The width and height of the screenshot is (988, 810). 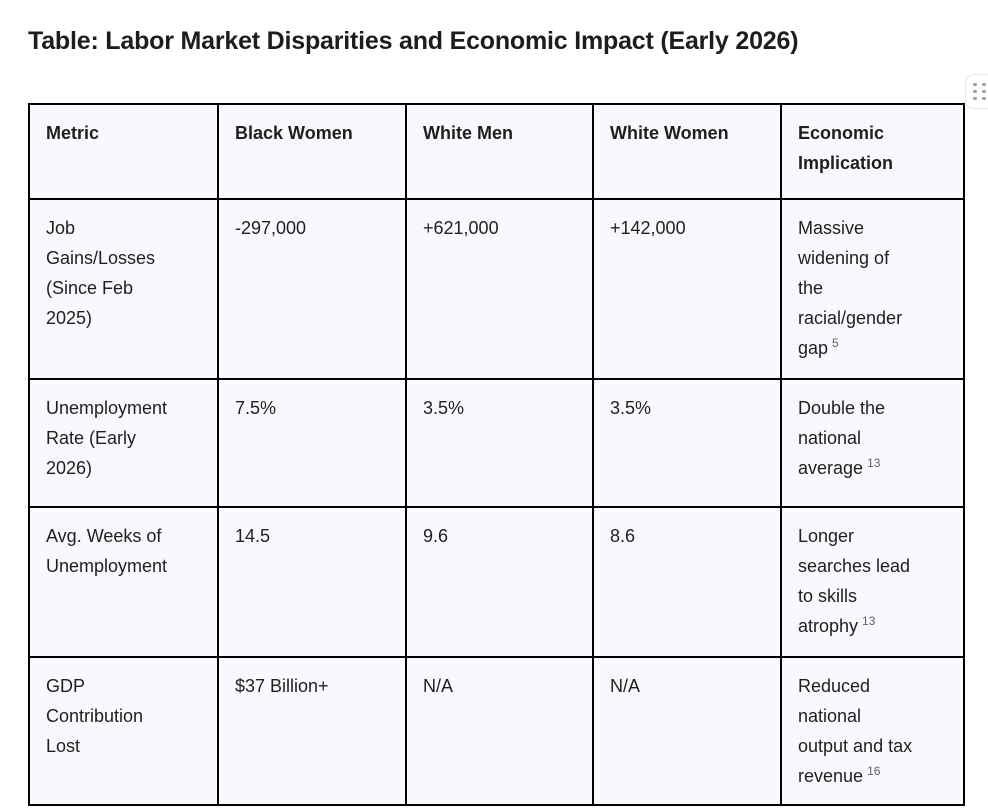 What do you see at coordinates (855, 731) in the screenshot?
I see `implication-text: Reduced national output and tax revenue` at bounding box center [855, 731].